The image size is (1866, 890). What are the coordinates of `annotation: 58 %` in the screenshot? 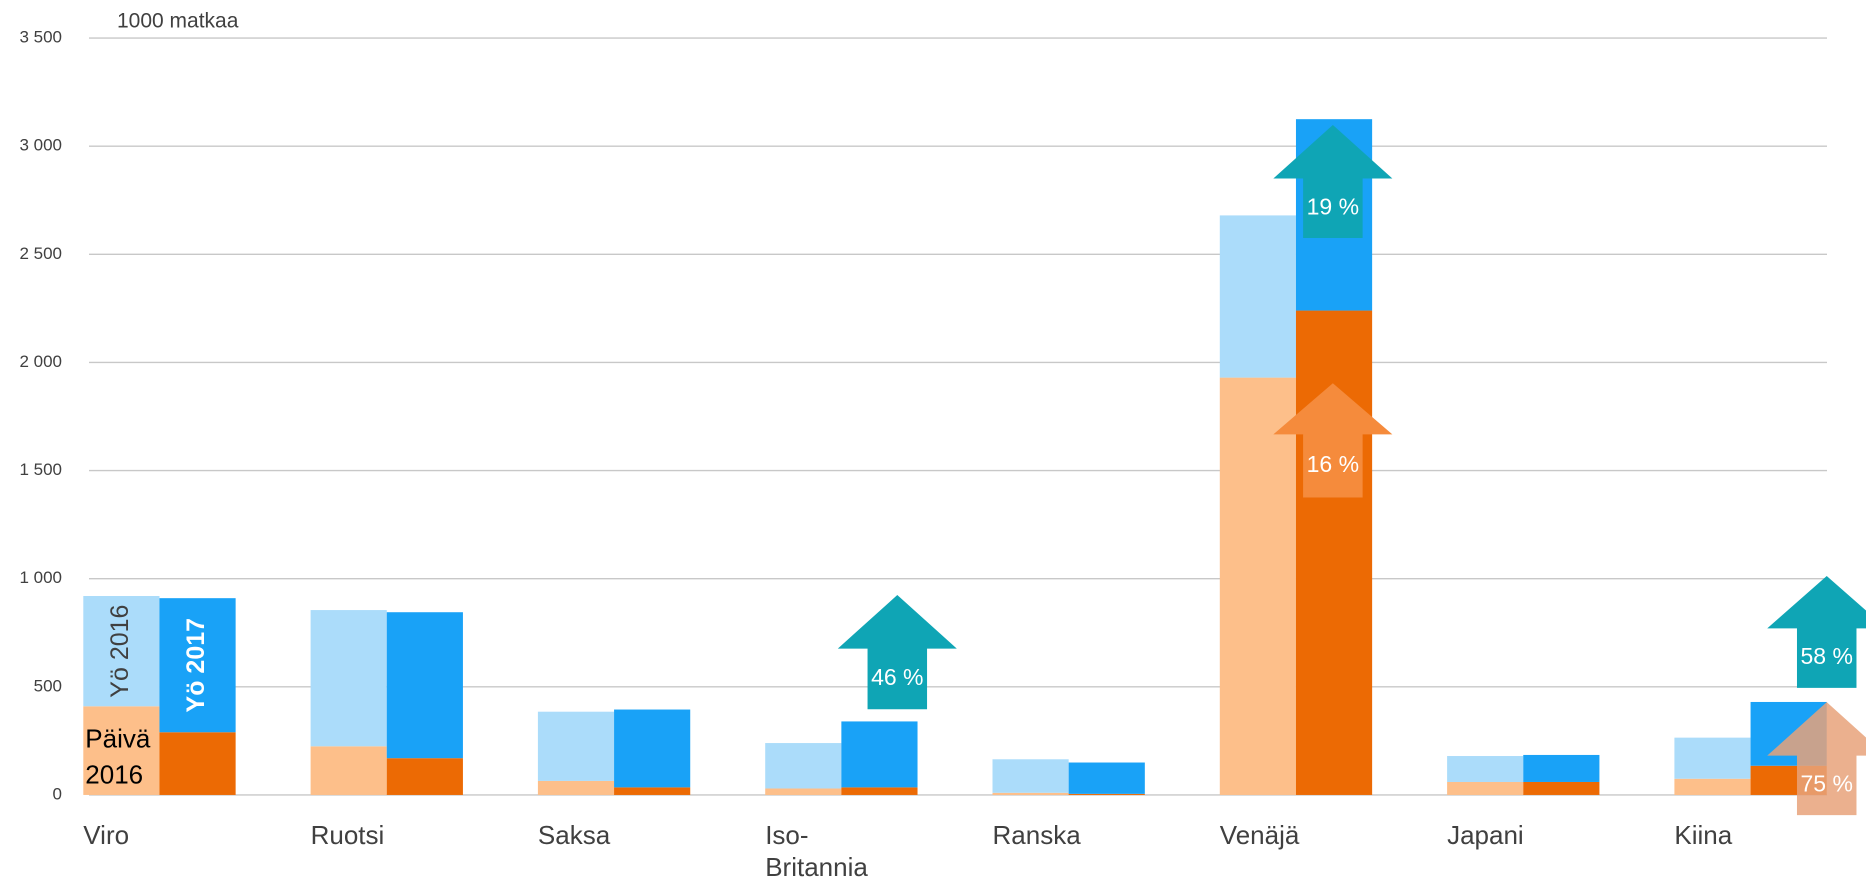 It's located at (1827, 656).